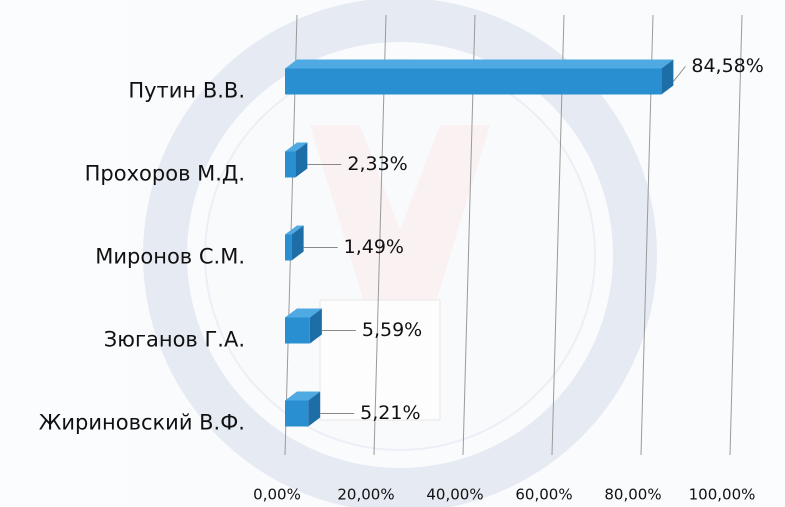  I want to click on y-tick-label: Жириновский В.Ф., so click(142, 423).